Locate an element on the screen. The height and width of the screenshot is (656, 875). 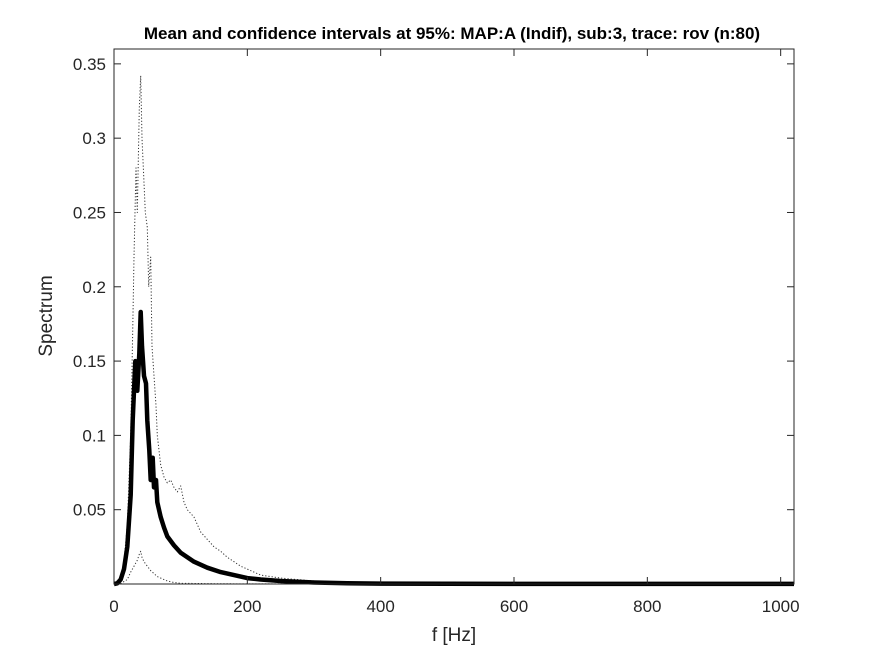
x-tick-label: 200 is located at coordinates (247, 606).